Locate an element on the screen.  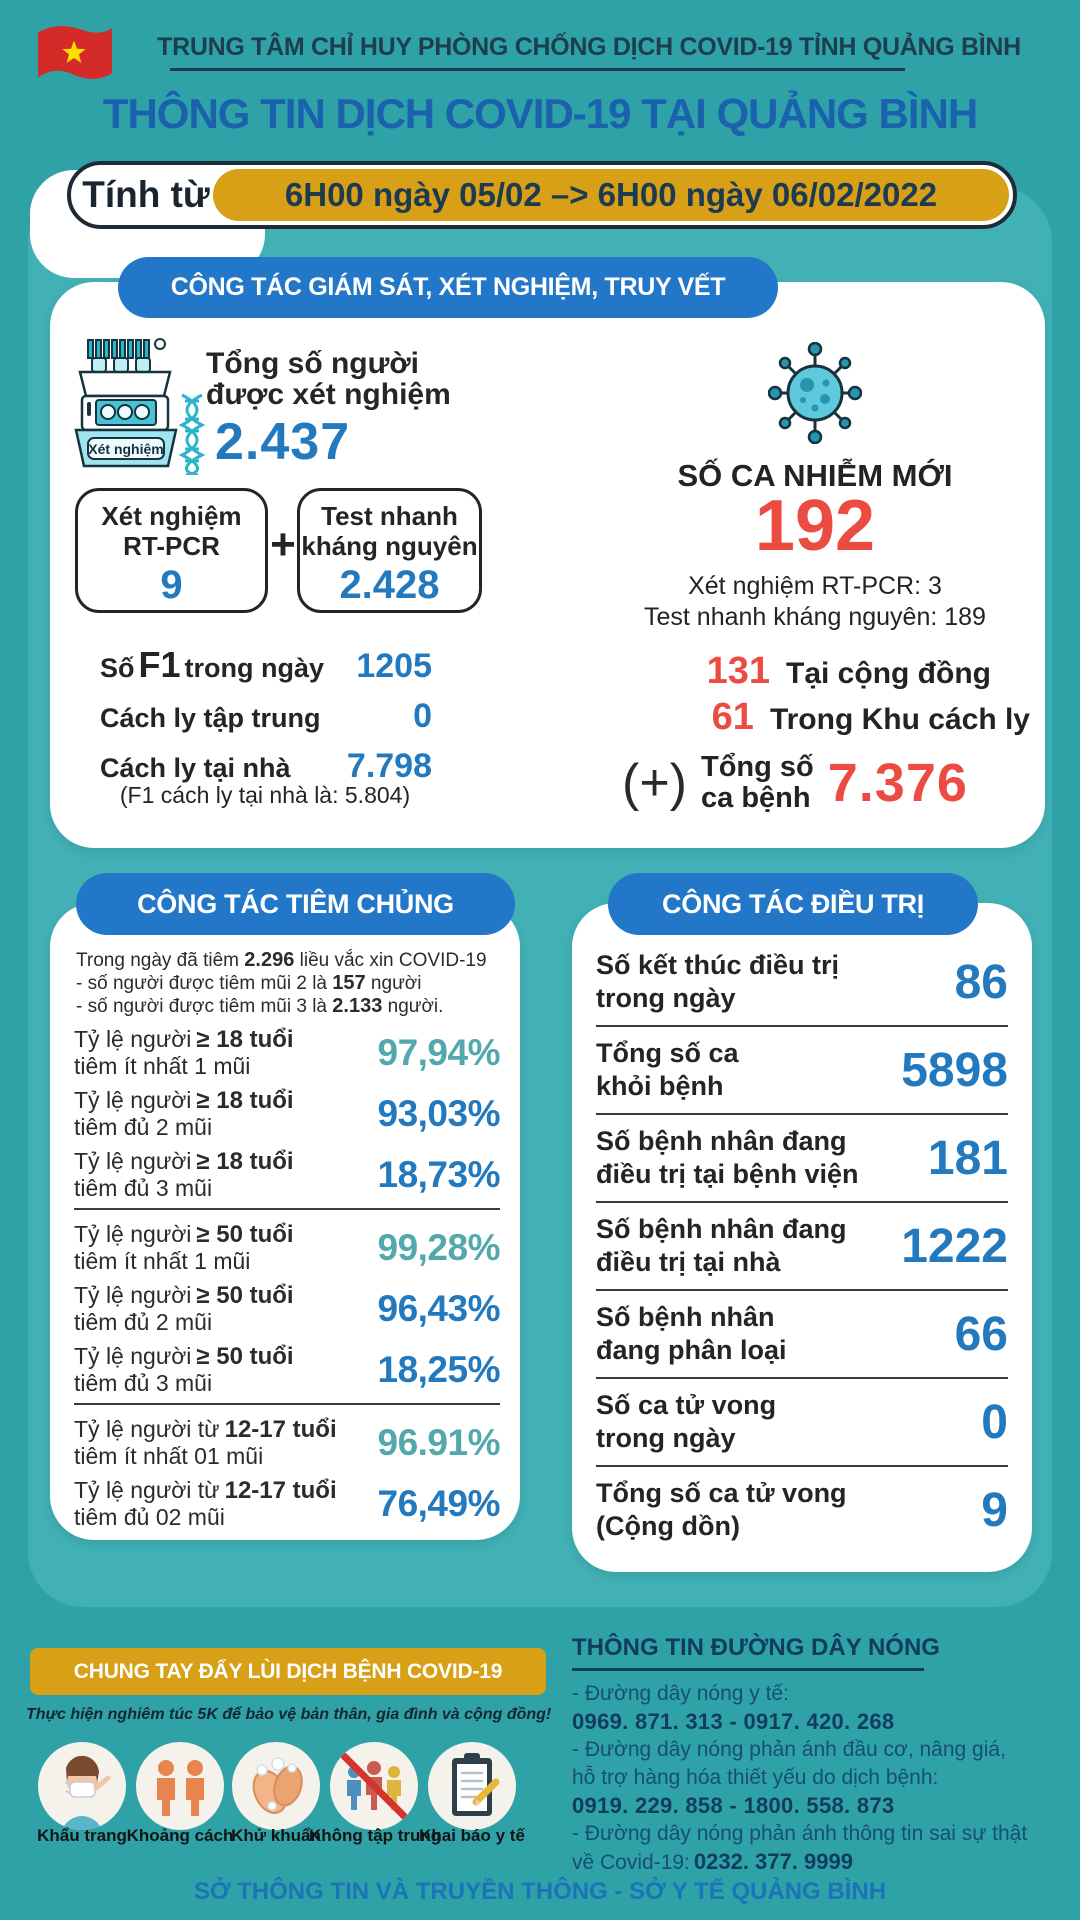
treatment-row: Số ca tử vong trong ngày 0 is located at coordinates (802, 1421).